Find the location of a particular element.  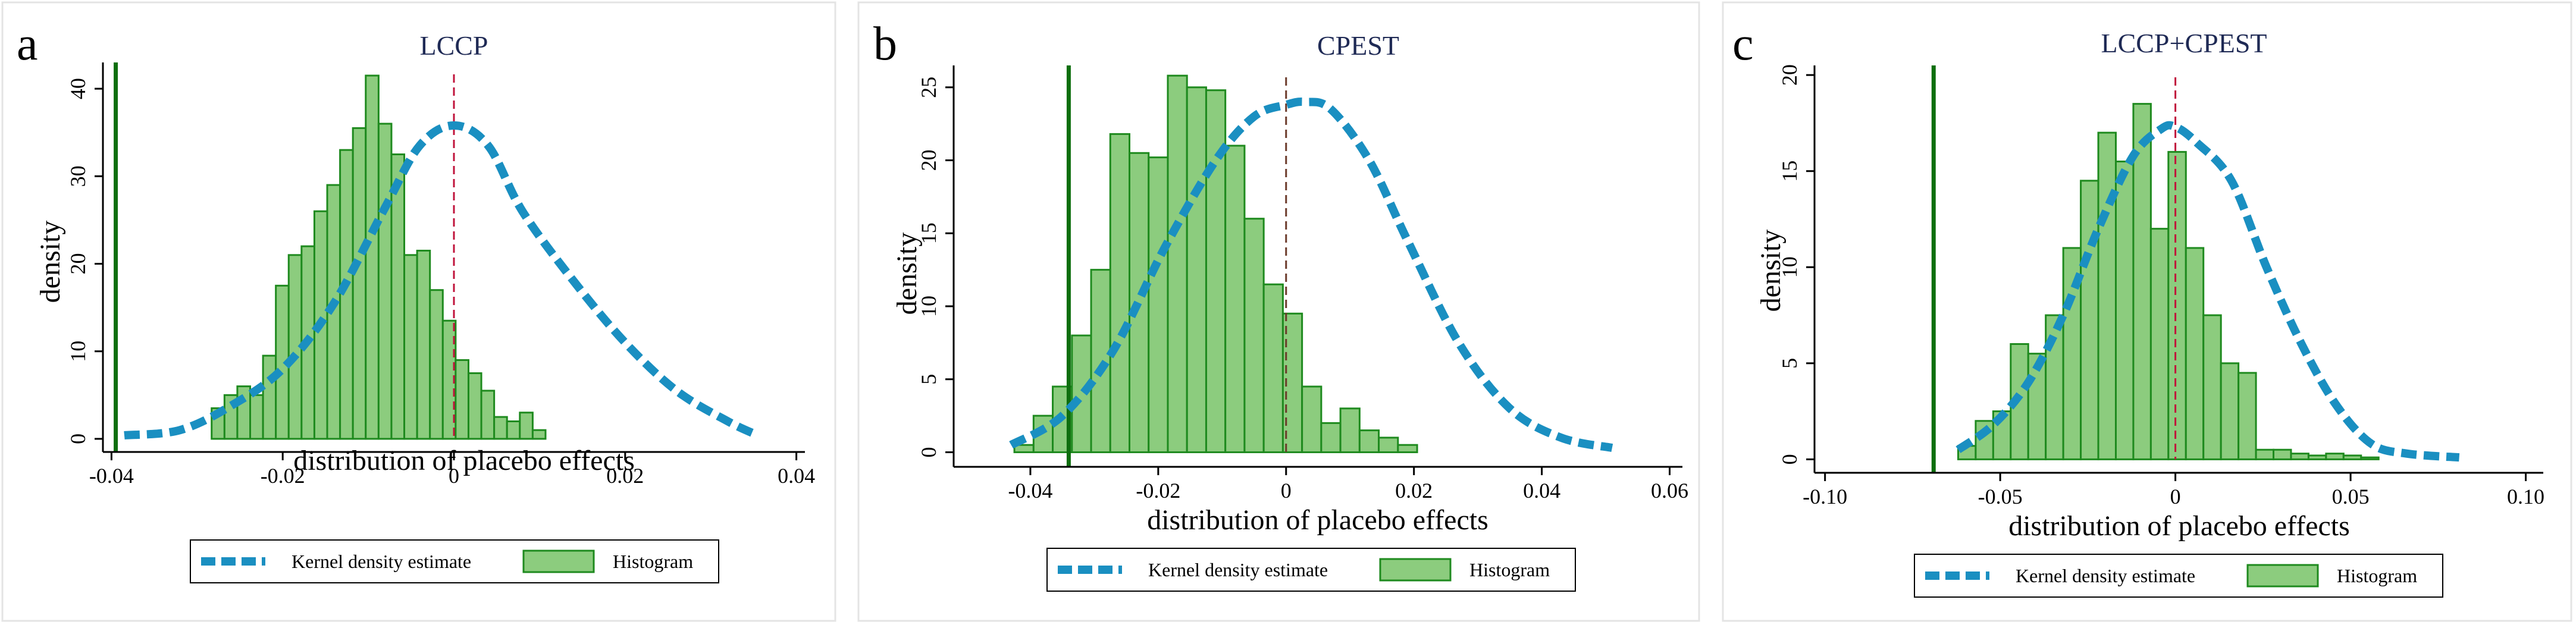

y-tick-label: 25 is located at coordinates (929, 88).